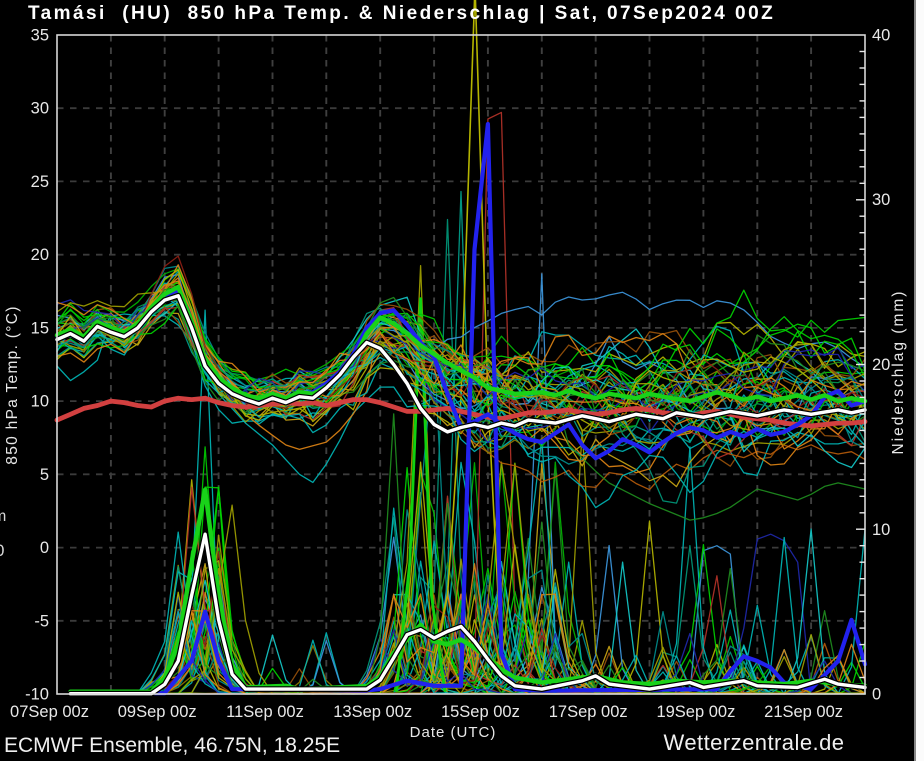 This screenshot has width=924, height=761. I want to click on svg-text: -5, so click(41, 621).